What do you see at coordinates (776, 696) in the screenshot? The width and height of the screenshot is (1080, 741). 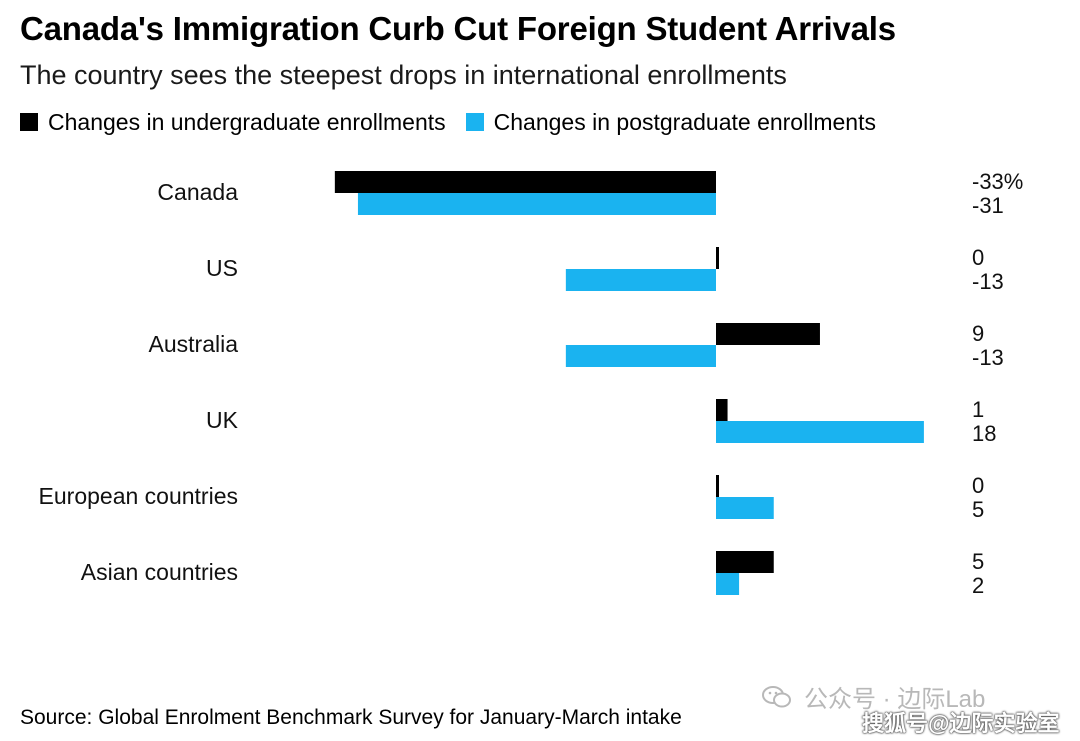 I see `wechat-icon` at bounding box center [776, 696].